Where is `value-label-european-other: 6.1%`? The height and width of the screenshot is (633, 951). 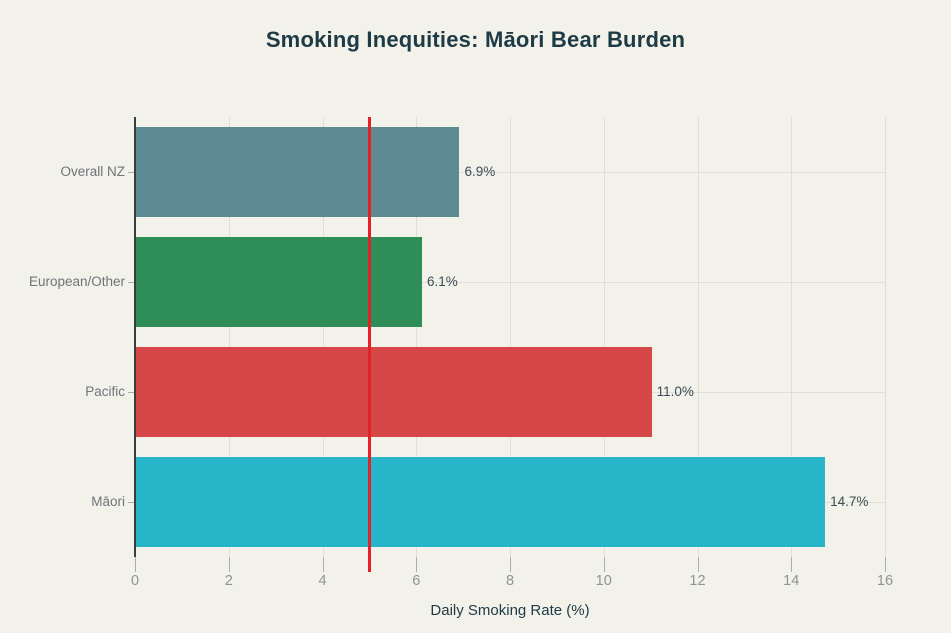
value-label-european-other: 6.1% is located at coordinates (442, 281).